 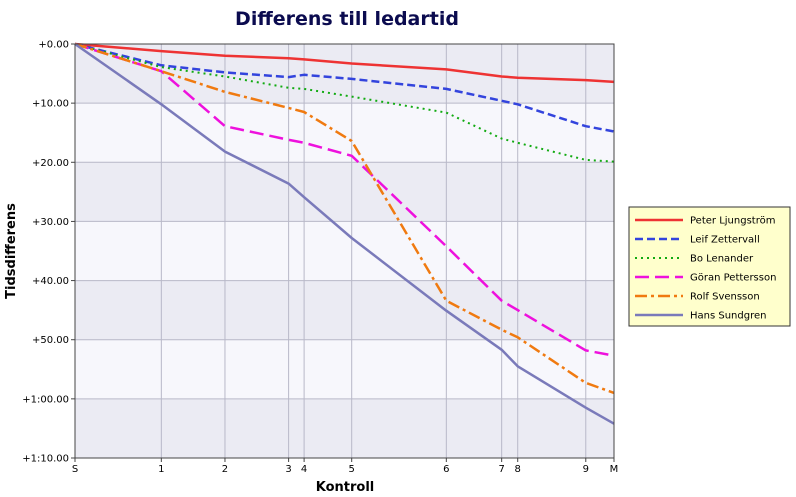 I want to click on x-tick-label: 1, so click(x=161, y=469).